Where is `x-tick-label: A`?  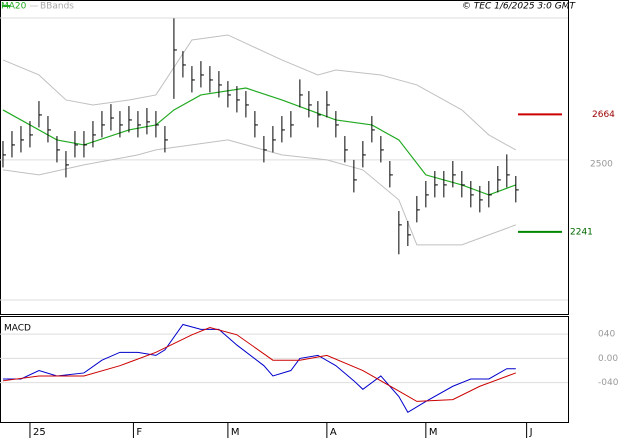
x-tick-label: A is located at coordinates (333, 432).